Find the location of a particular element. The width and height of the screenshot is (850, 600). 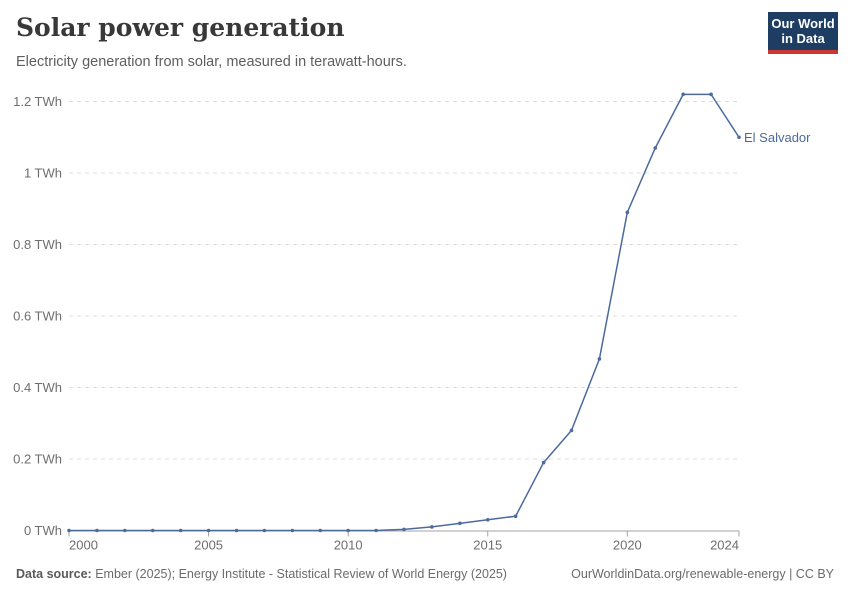

x-axis-tick-label: 2020 is located at coordinates (627, 545).